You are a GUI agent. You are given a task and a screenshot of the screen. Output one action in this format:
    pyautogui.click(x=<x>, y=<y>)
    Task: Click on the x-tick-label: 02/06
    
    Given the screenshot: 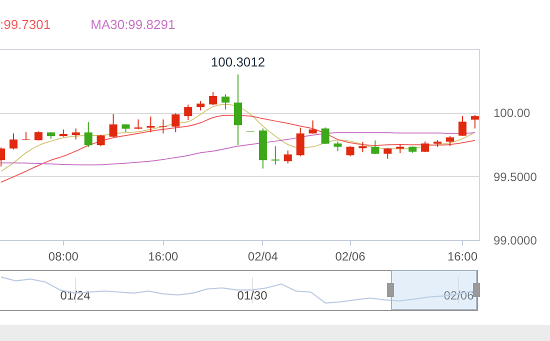 What is the action you would take?
    pyautogui.click(x=350, y=257)
    